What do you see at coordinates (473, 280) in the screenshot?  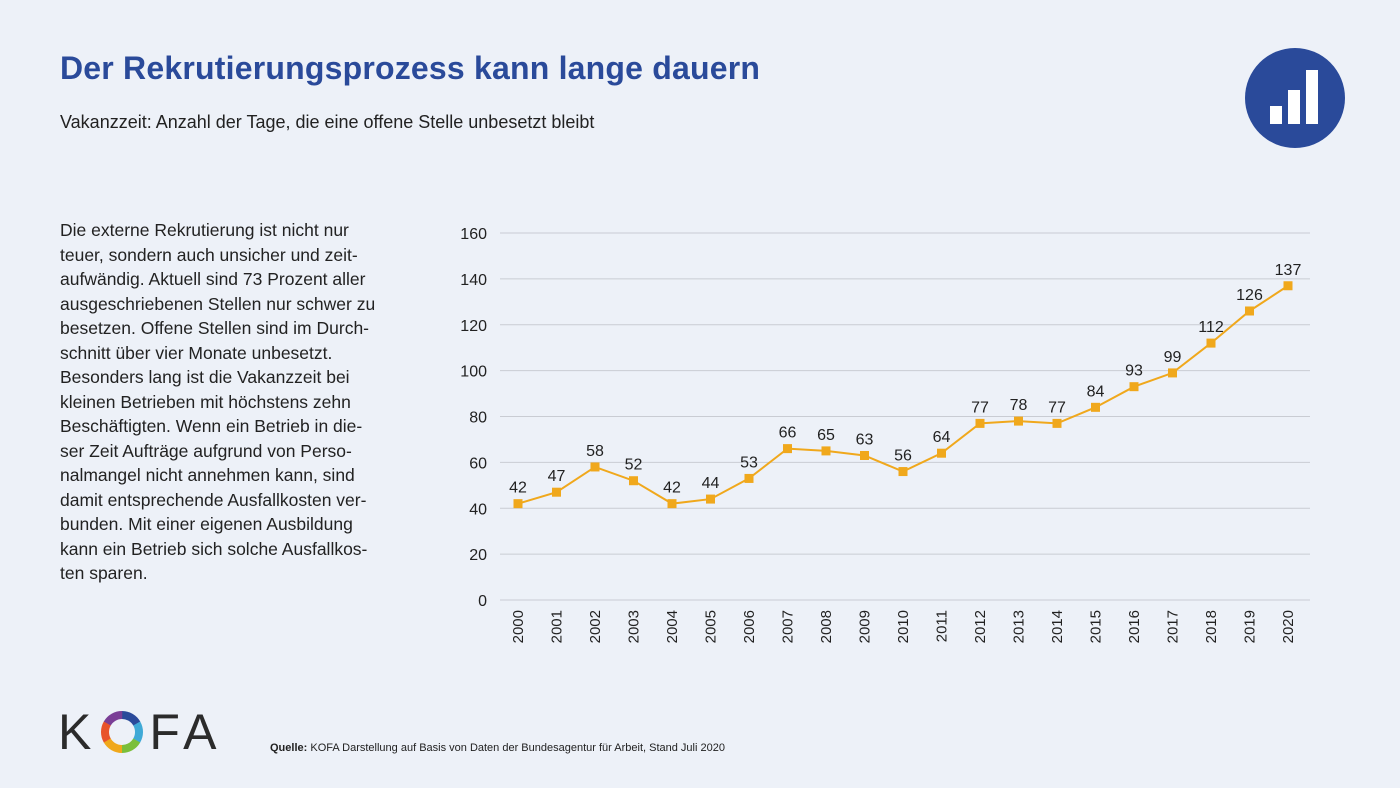 I see `y-tick-label: 140` at bounding box center [473, 280].